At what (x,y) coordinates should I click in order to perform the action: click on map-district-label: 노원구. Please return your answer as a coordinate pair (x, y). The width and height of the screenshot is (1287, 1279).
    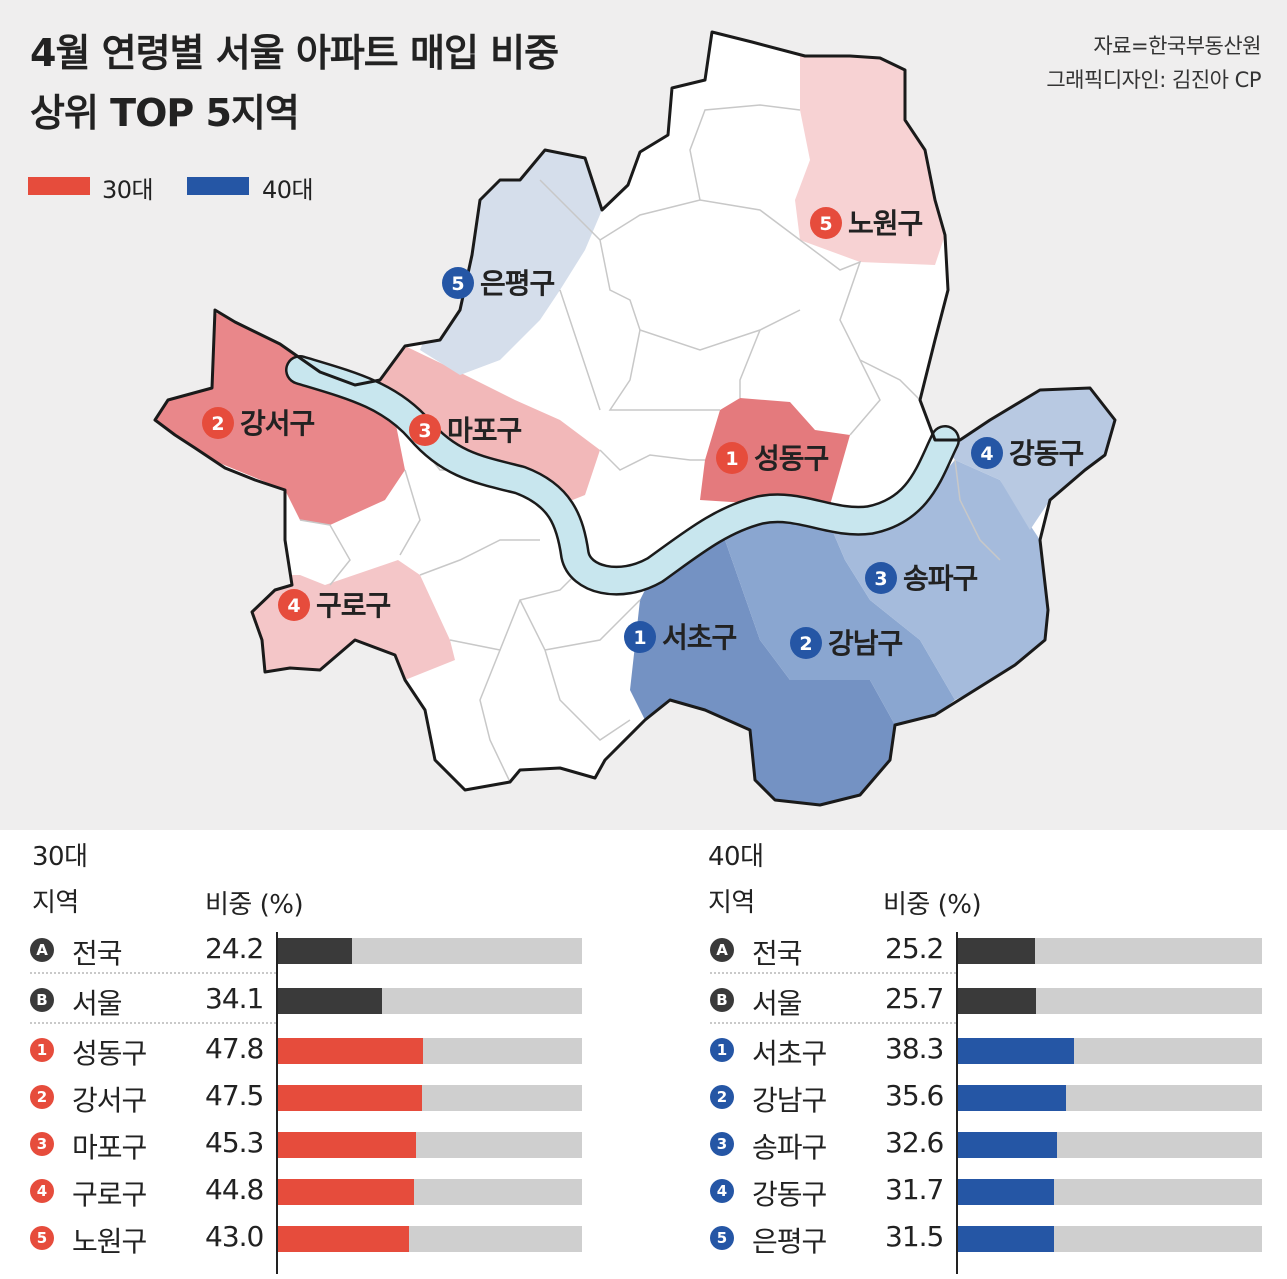
    Looking at the image, I should click on (885, 223).